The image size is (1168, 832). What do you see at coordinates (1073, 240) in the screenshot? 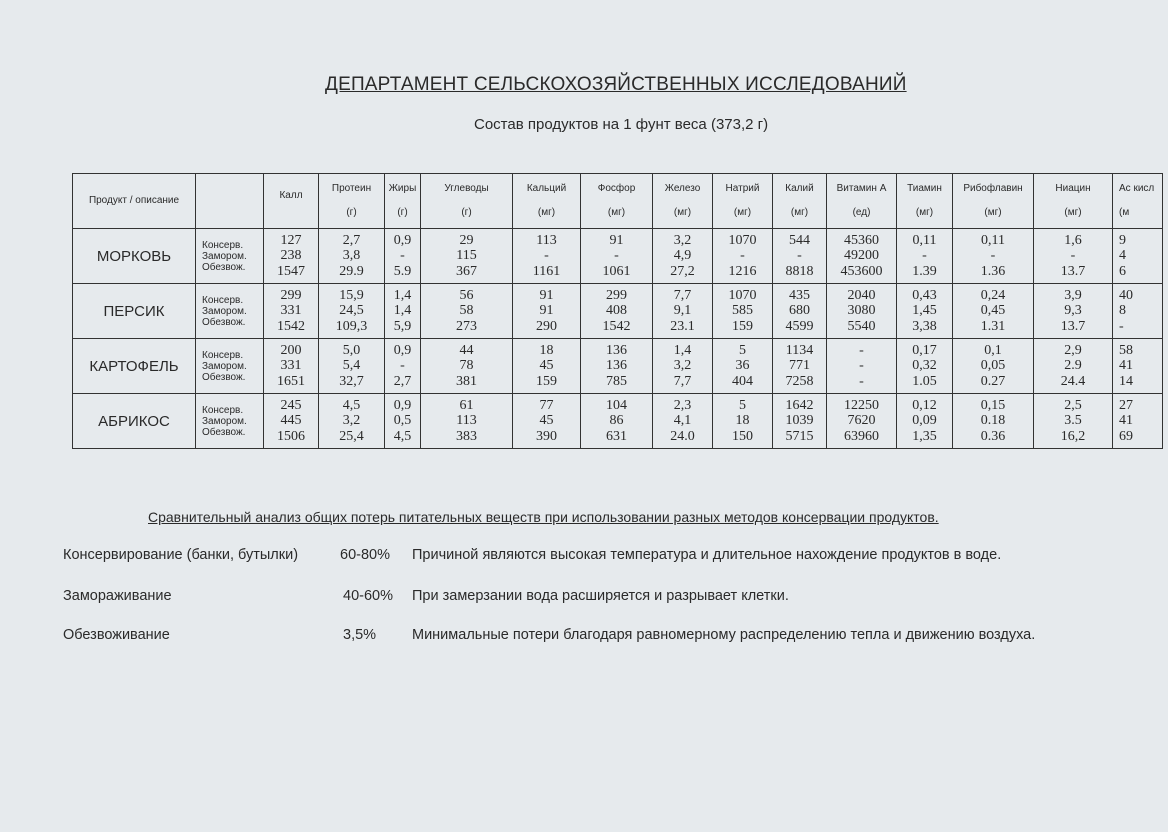
I see `value: 1,6` at bounding box center [1073, 240].